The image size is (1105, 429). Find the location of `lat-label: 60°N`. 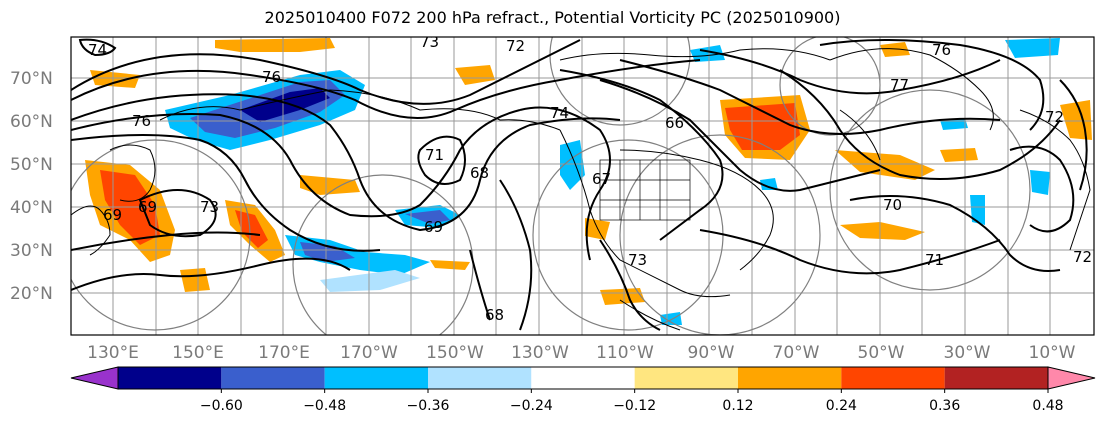

lat-label: 60°N is located at coordinates (31, 122).